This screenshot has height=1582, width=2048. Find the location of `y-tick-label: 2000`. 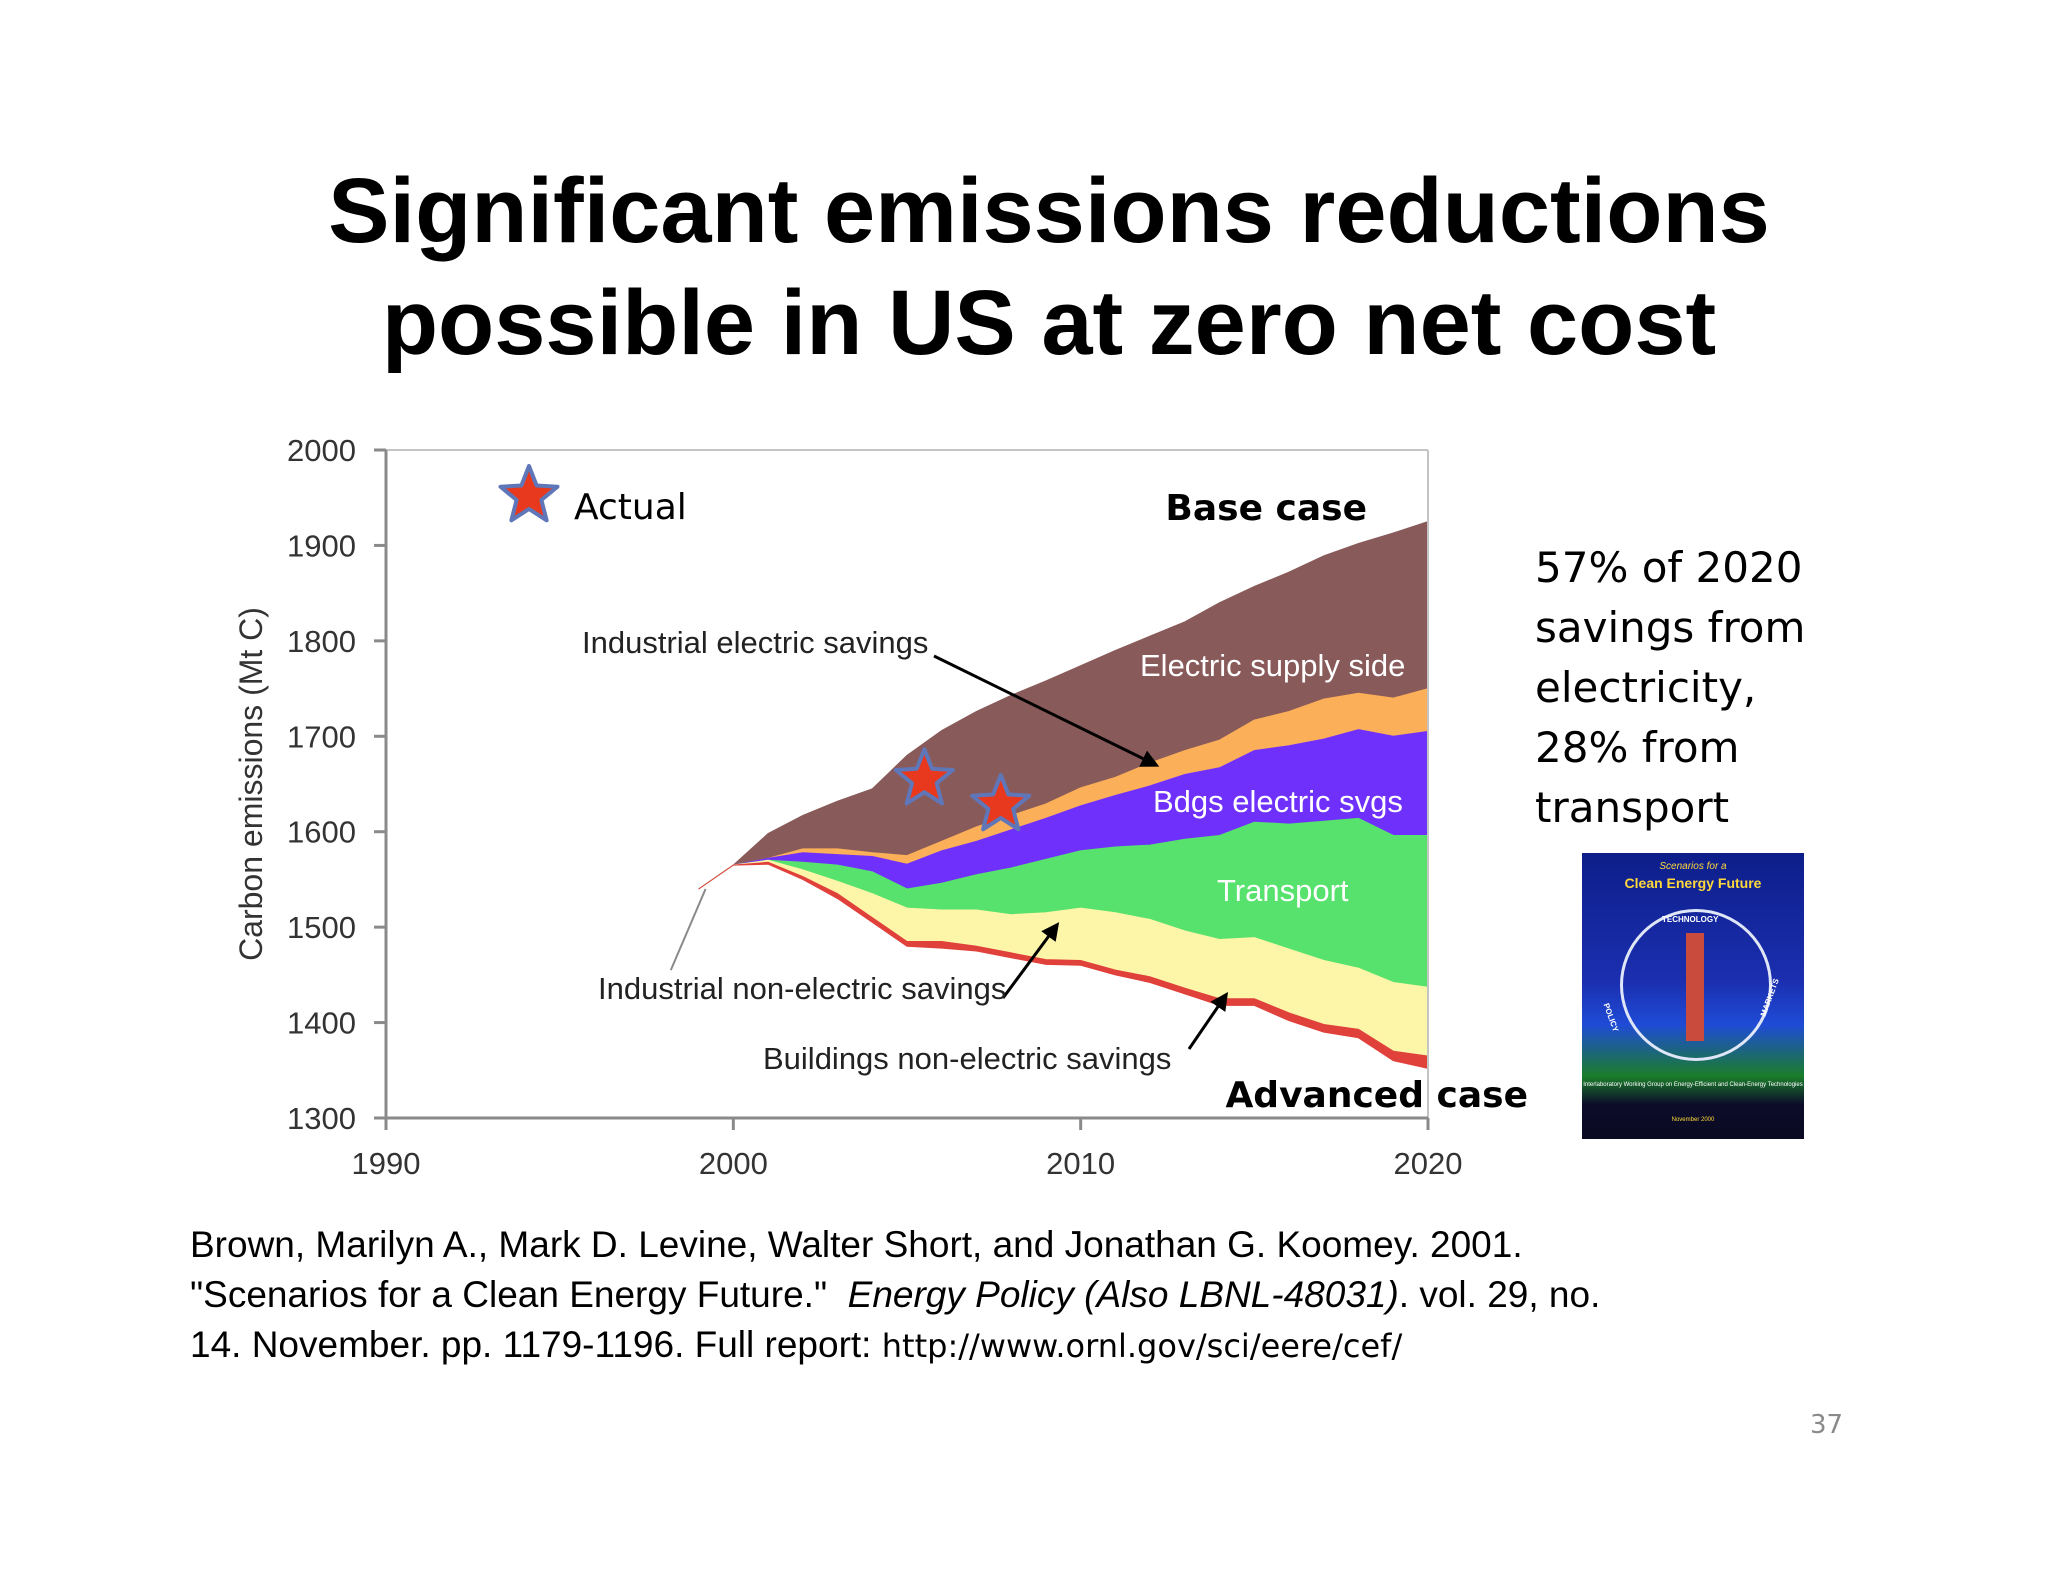

y-tick-label: 2000 is located at coordinates (321, 450).